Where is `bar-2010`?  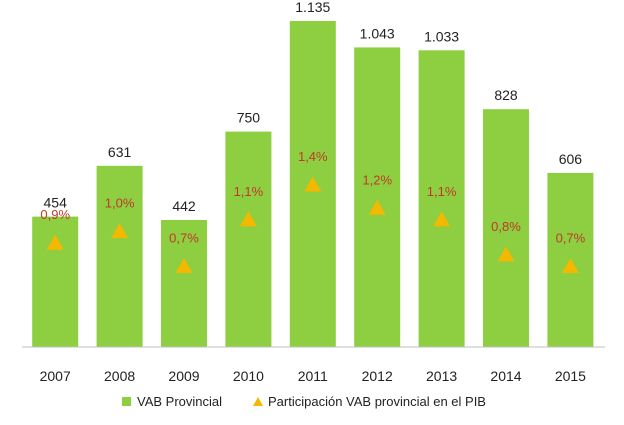
bar-2010 is located at coordinates (248, 239).